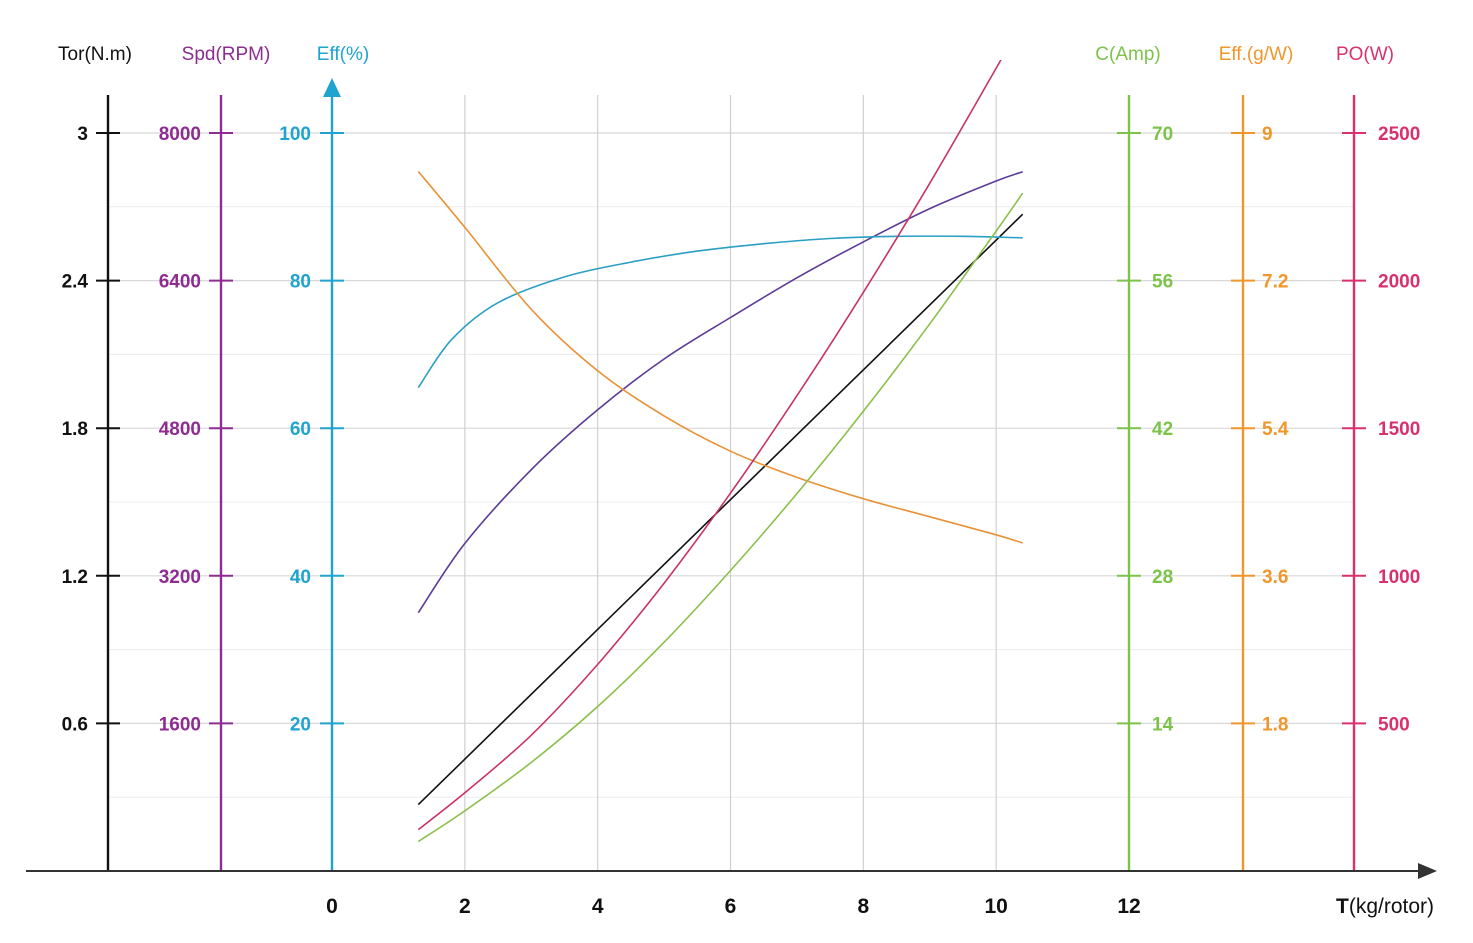 This screenshot has width=1473, height=943. I want to click on tick-label: 8000, so click(180, 134).